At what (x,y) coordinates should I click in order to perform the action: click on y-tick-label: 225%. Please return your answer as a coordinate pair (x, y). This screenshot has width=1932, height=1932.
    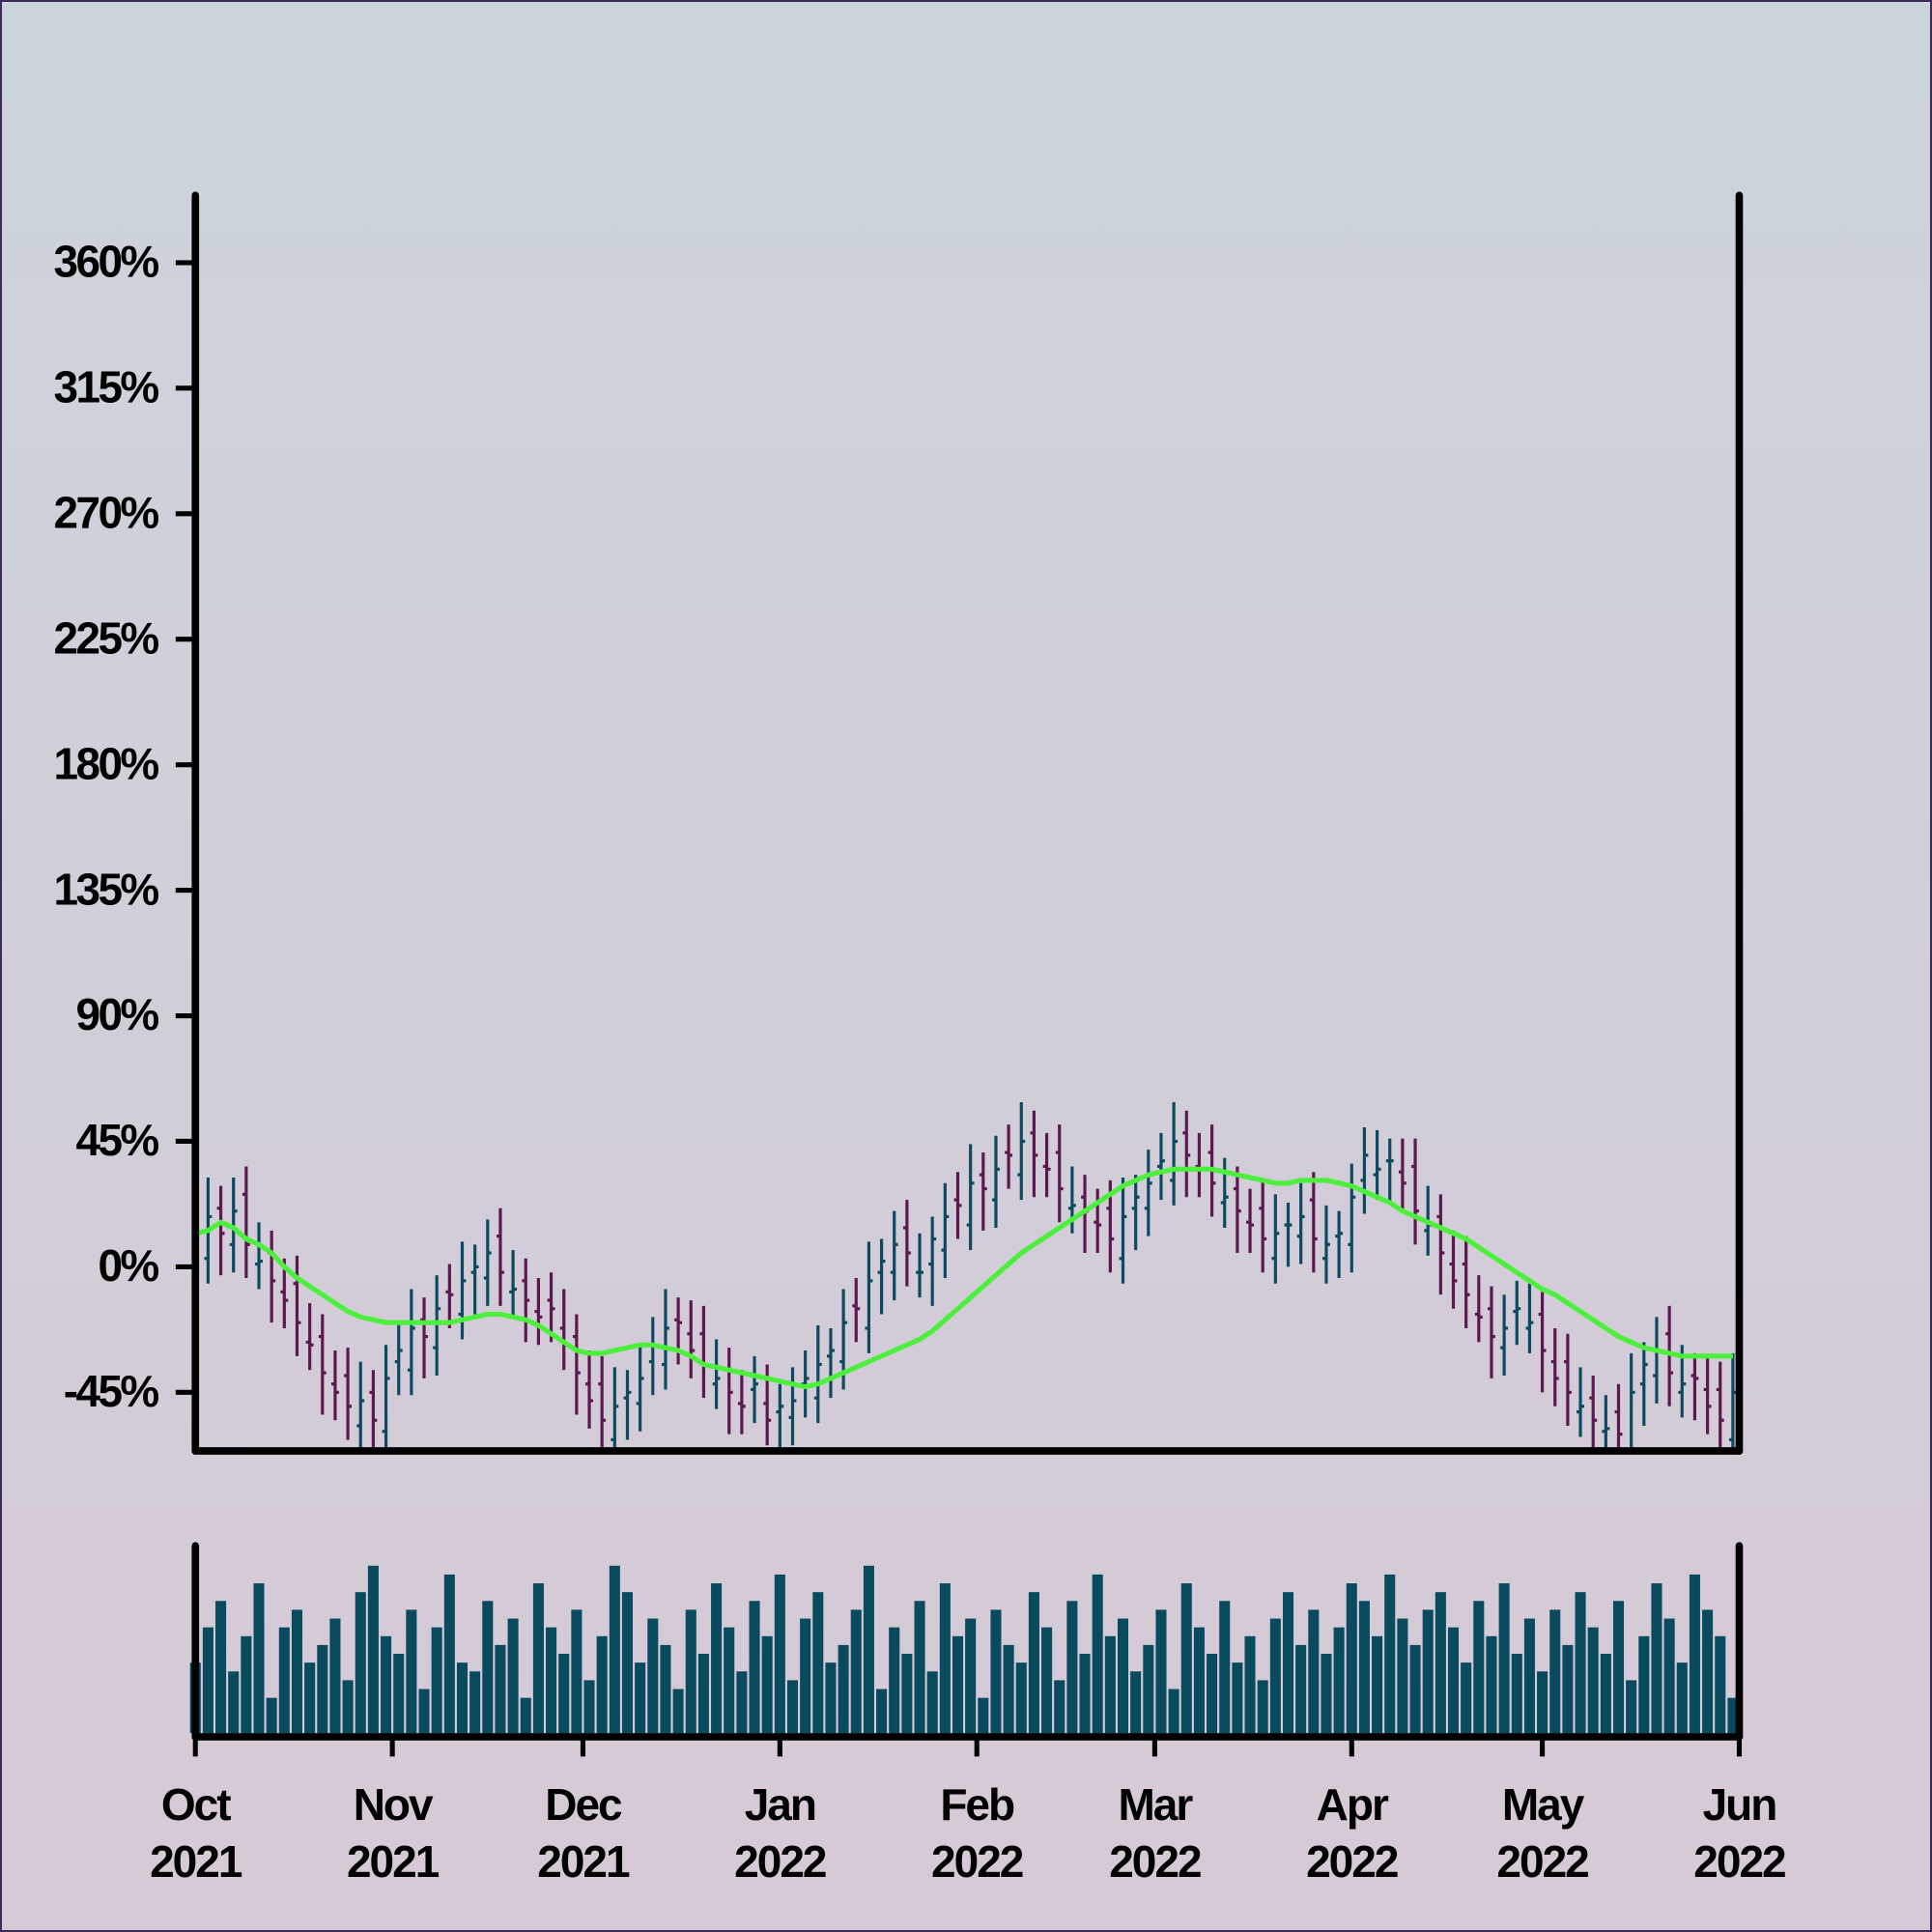
    Looking at the image, I should click on (105, 637).